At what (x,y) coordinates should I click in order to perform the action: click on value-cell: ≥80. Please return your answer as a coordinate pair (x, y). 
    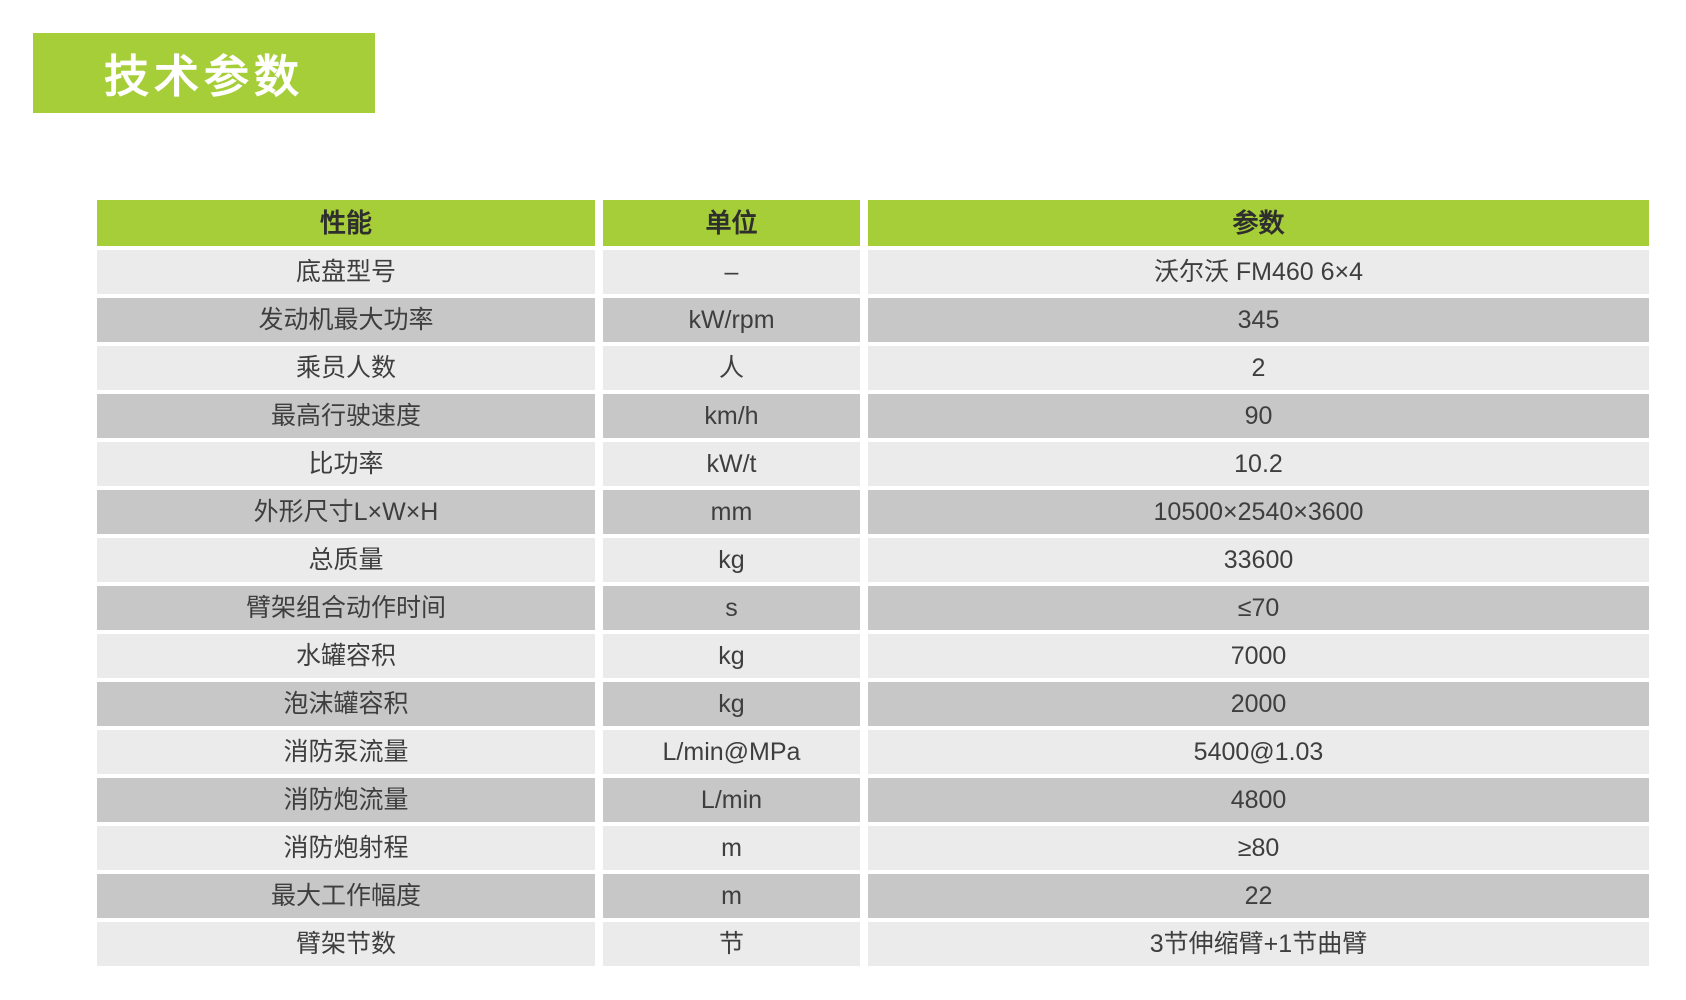
    Looking at the image, I should click on (1258, 848).